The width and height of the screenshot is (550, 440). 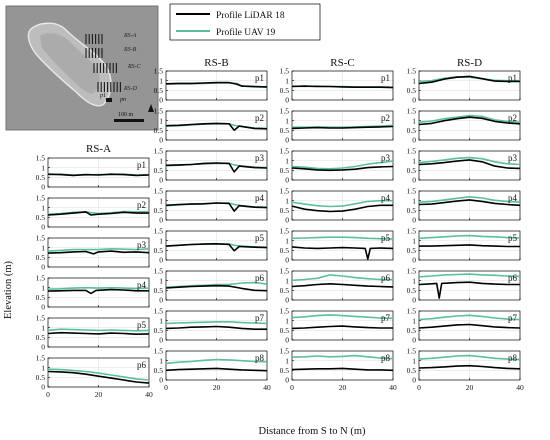 I want to click on profile-panel: 00.511.5 p2, so click(x=93, y=213).